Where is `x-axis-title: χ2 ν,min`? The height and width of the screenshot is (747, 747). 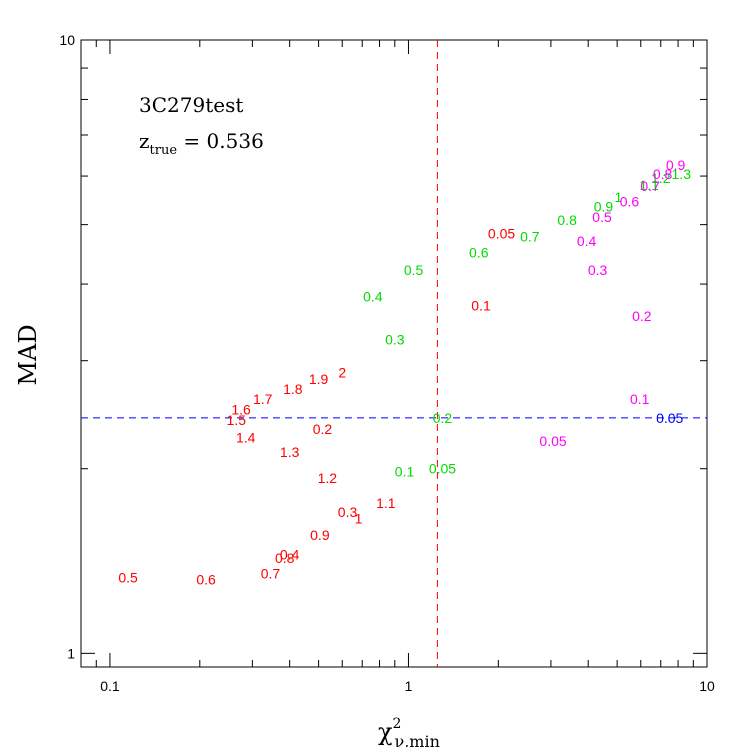
x-axis-title: χ2 ν,min is located at coordinates (409, 731).